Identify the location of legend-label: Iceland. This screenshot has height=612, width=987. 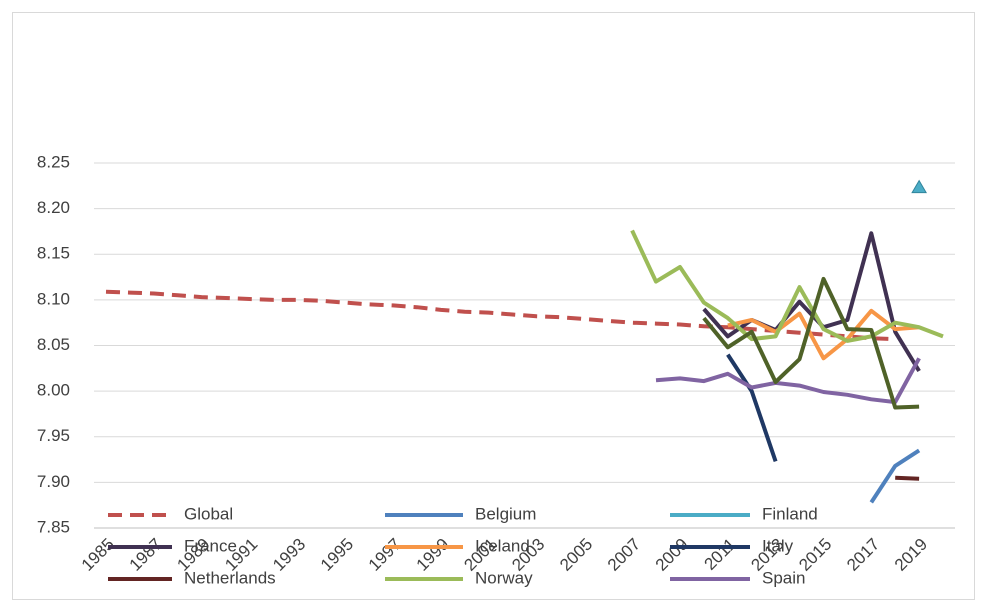
(502, 545).